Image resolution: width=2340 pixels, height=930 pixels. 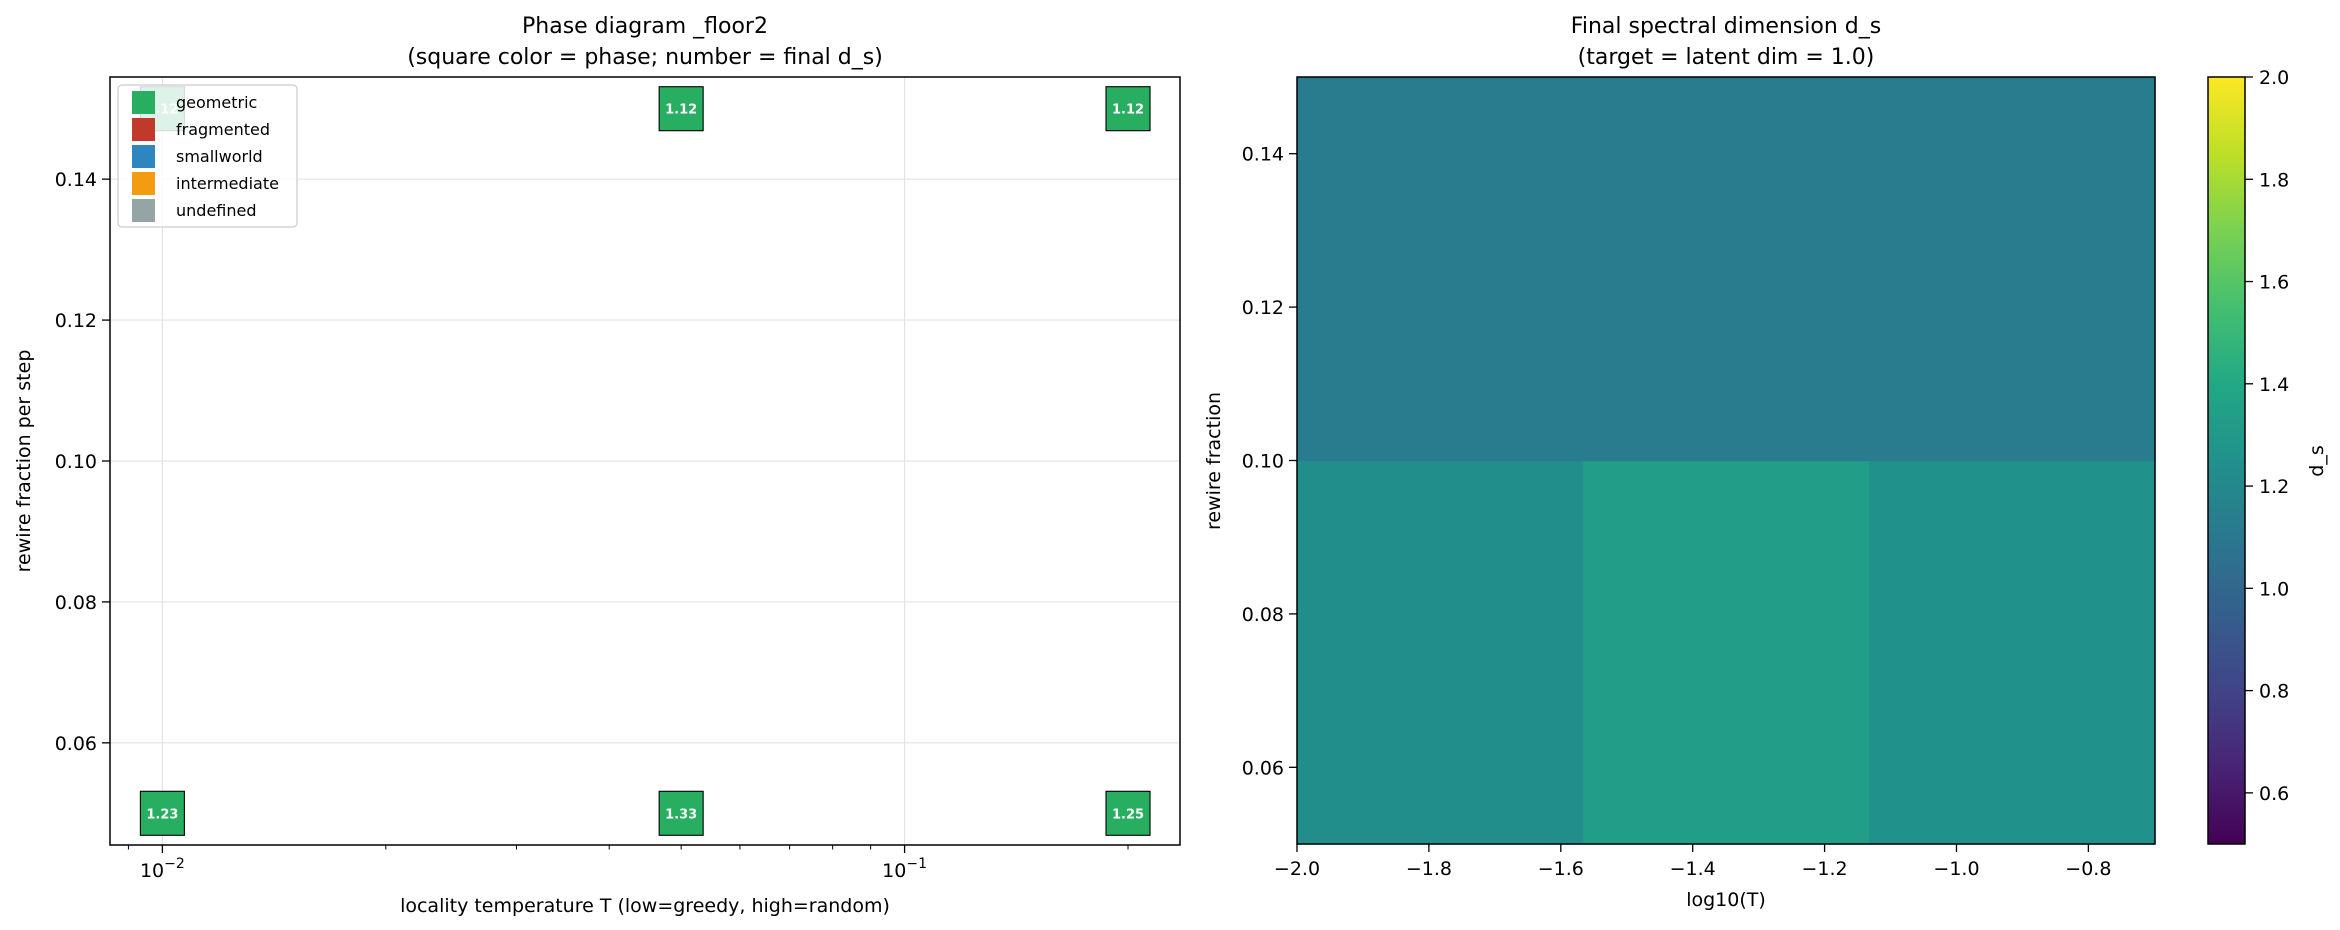 I want to click on left-x-tick-label: 10⁻¹, so click(x=904, y=869).